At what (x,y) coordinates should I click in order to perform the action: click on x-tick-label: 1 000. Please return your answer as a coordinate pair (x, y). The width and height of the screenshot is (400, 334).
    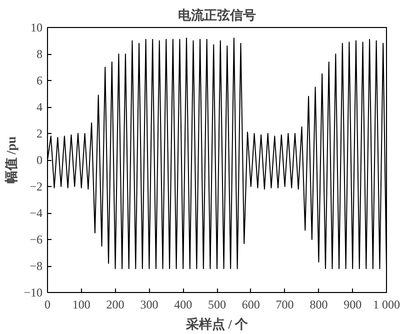
    Looking at the image, I should click on (386, 305).